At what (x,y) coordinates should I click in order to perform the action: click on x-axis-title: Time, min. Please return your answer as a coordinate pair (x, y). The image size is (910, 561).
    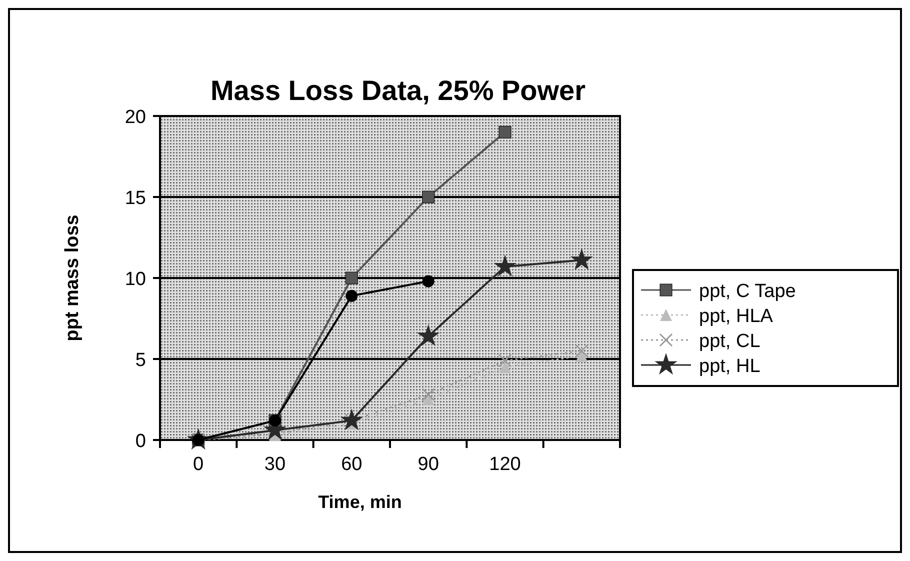
    Looking at the image, I should click on (360, 502).